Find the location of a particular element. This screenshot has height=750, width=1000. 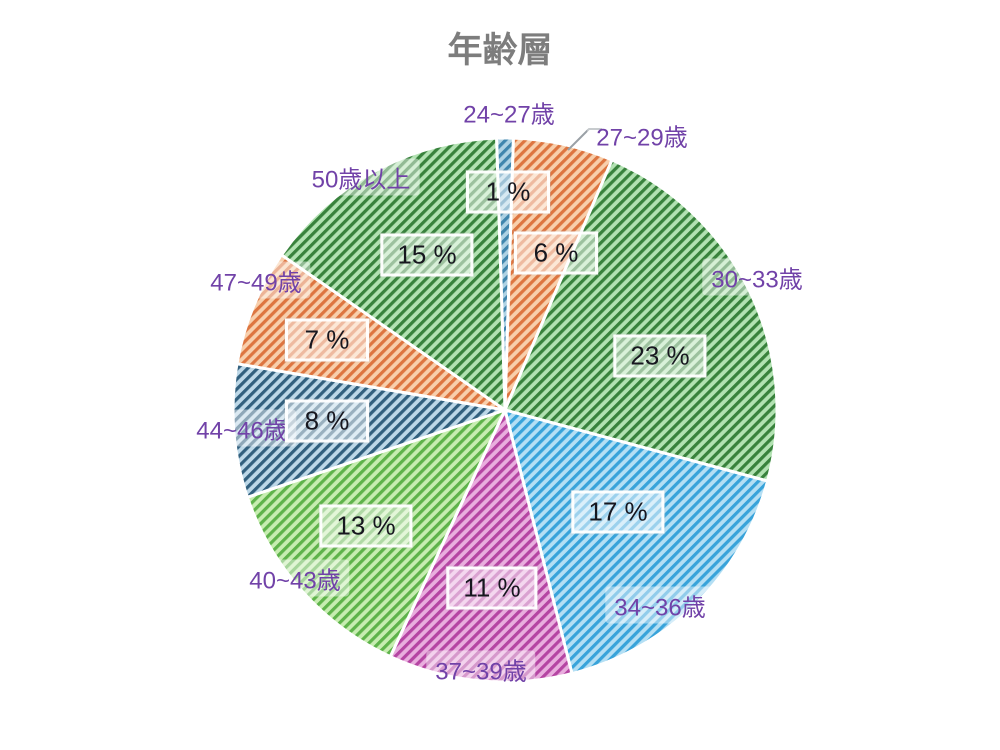

percent-label-8: 15 % is located at coordinates (427, 255).